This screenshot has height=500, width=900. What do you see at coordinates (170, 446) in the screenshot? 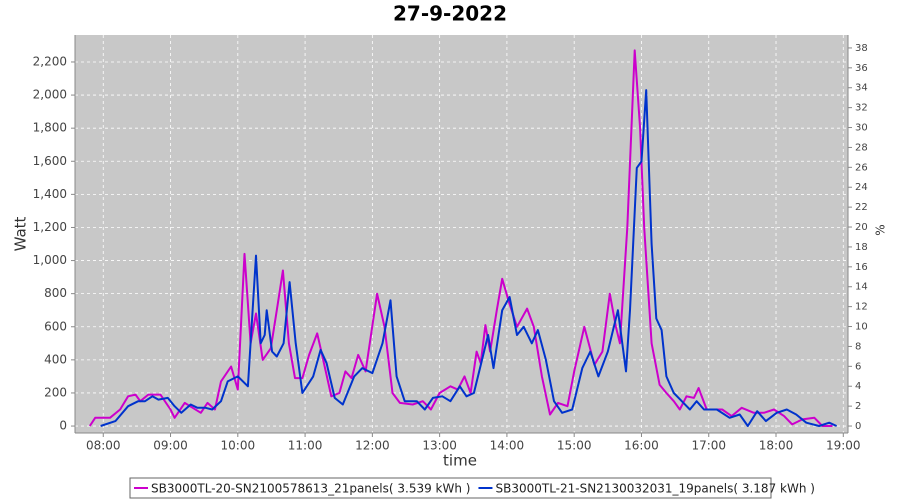
I see `x-tick-label: 09:00` at bounding box center [170, 446].